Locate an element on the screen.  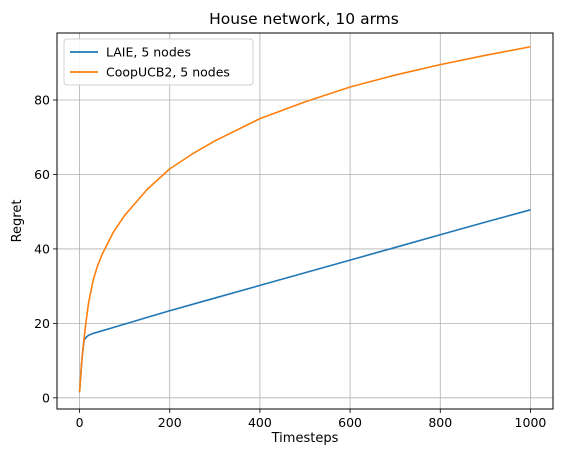
x-tick-label: 1000 is located at coordinates (531, 422).